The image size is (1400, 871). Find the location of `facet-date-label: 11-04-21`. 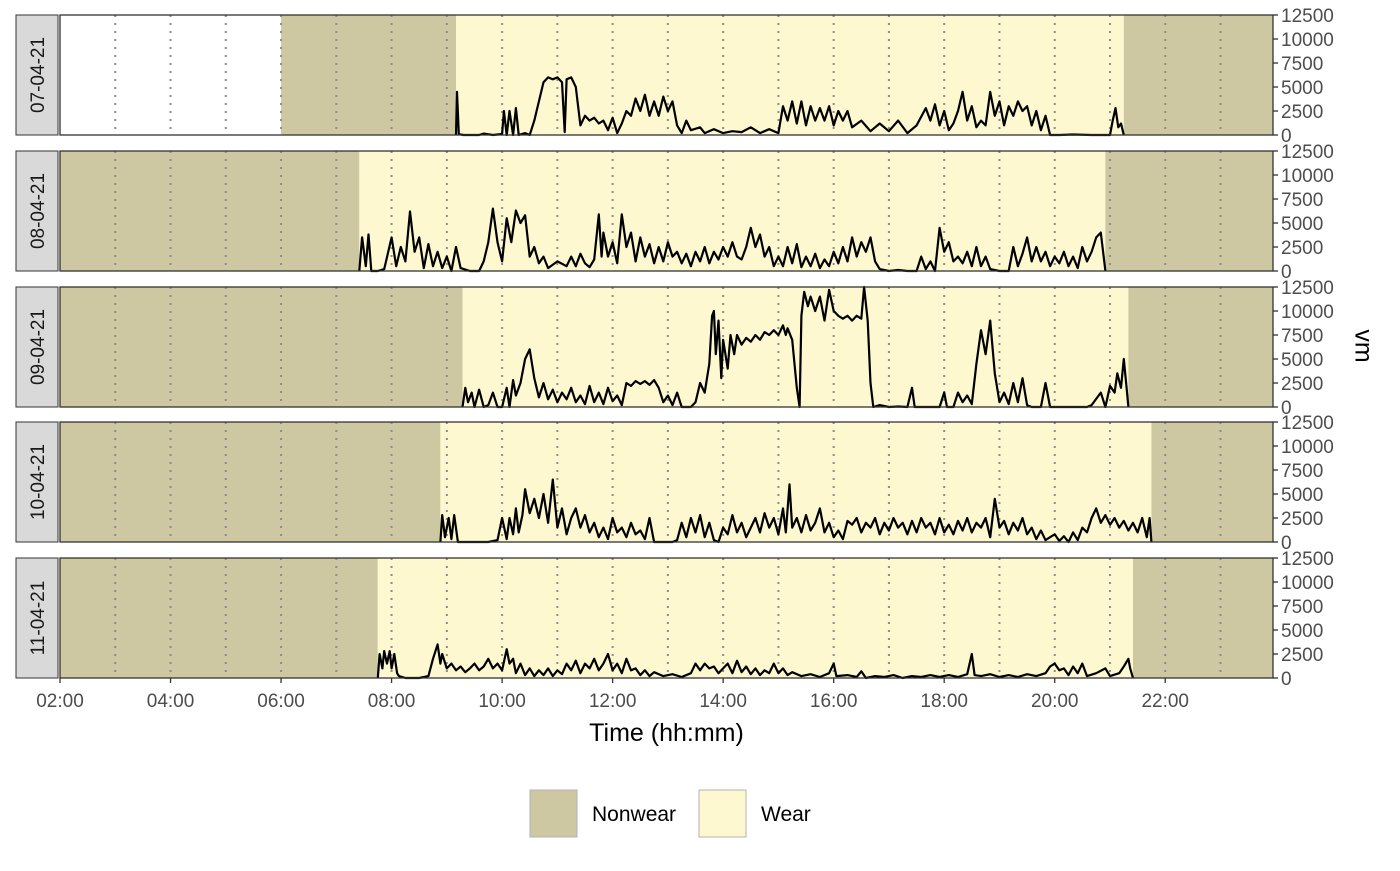

facet-date-label: 11-04-21 is located at coordinates (38, 618).